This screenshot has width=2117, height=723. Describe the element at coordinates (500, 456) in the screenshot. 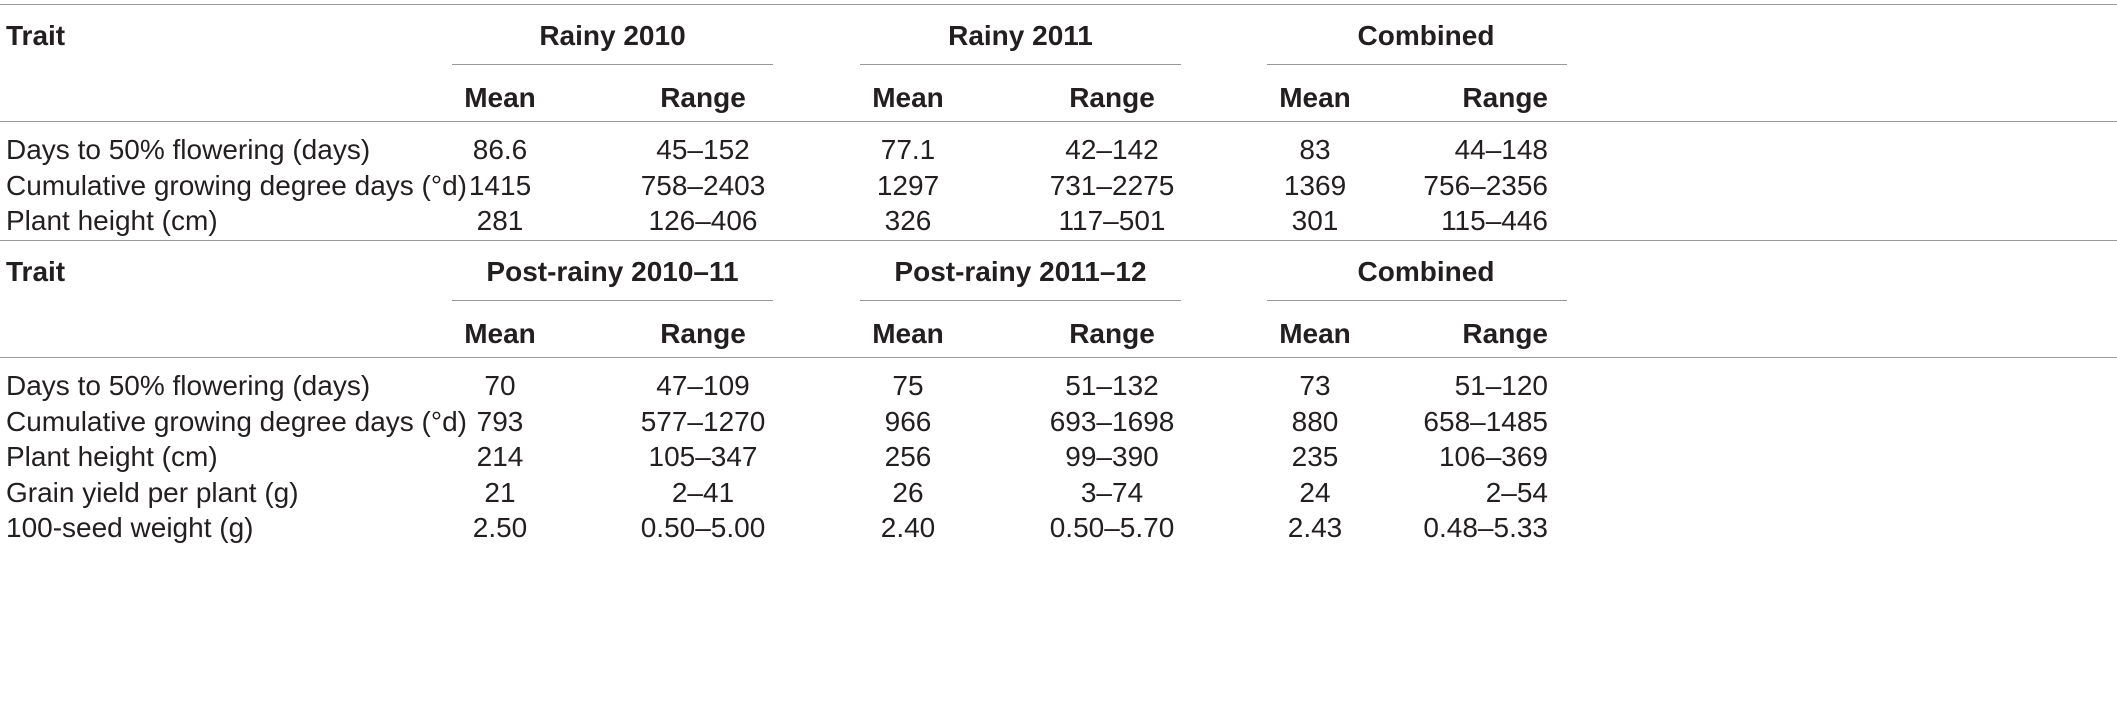

I see `table-cell: 214` at that location.